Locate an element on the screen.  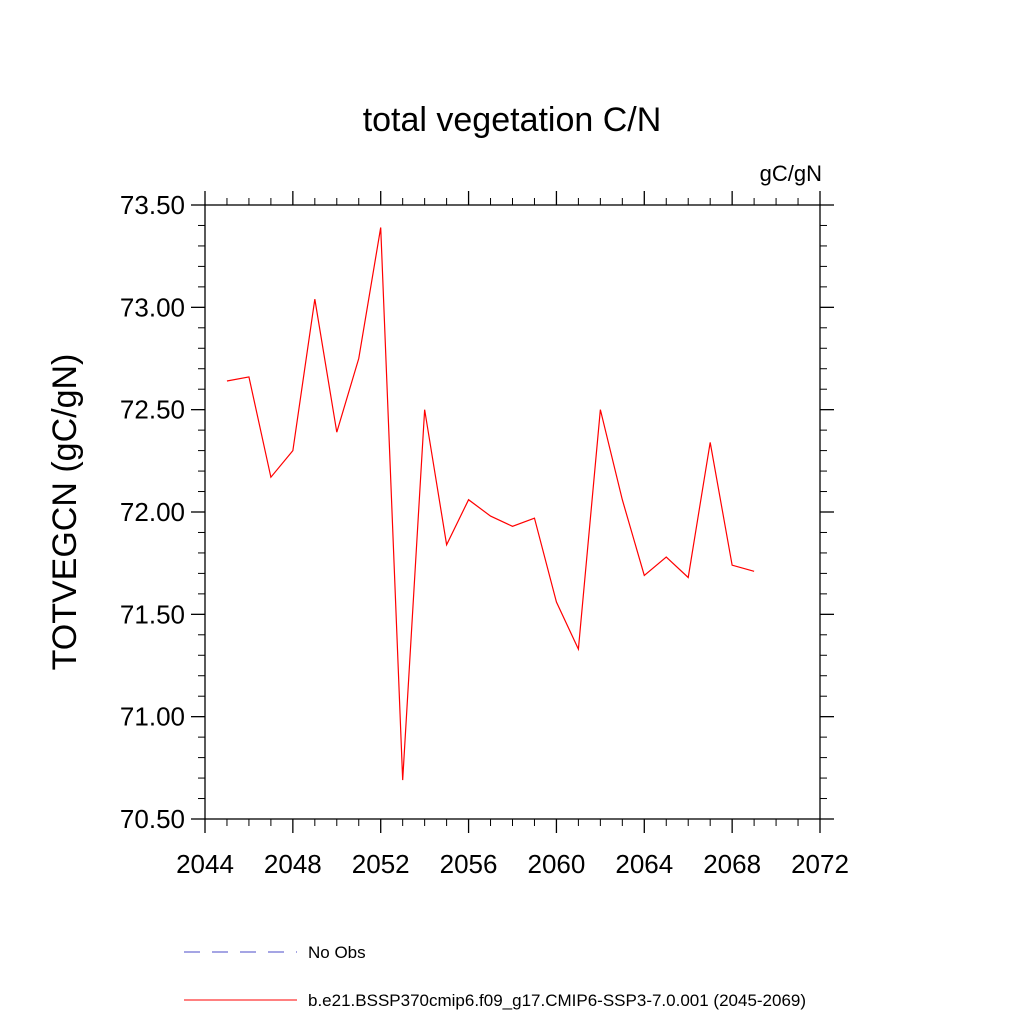
legend-label-0: No Obs is located at coordinates (337, 952).